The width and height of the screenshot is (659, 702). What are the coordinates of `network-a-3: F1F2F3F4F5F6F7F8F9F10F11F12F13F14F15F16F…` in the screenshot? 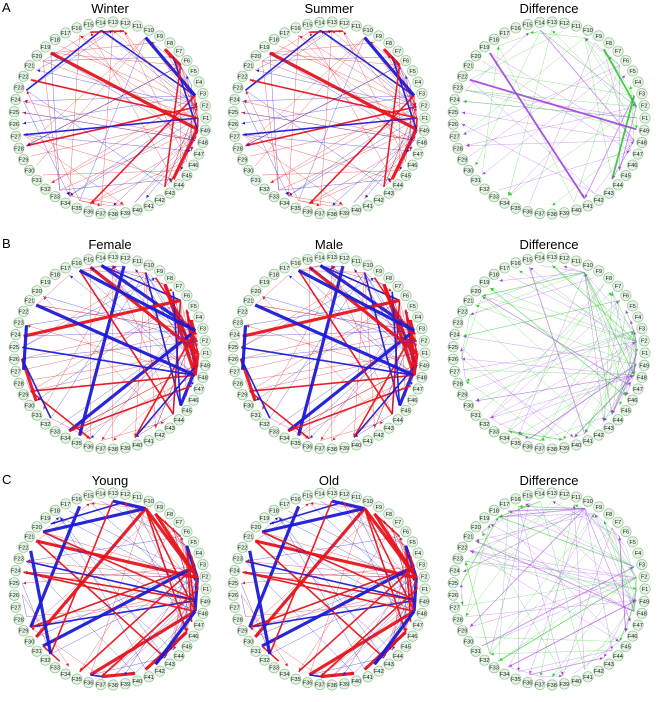 It's located at (549, 118).